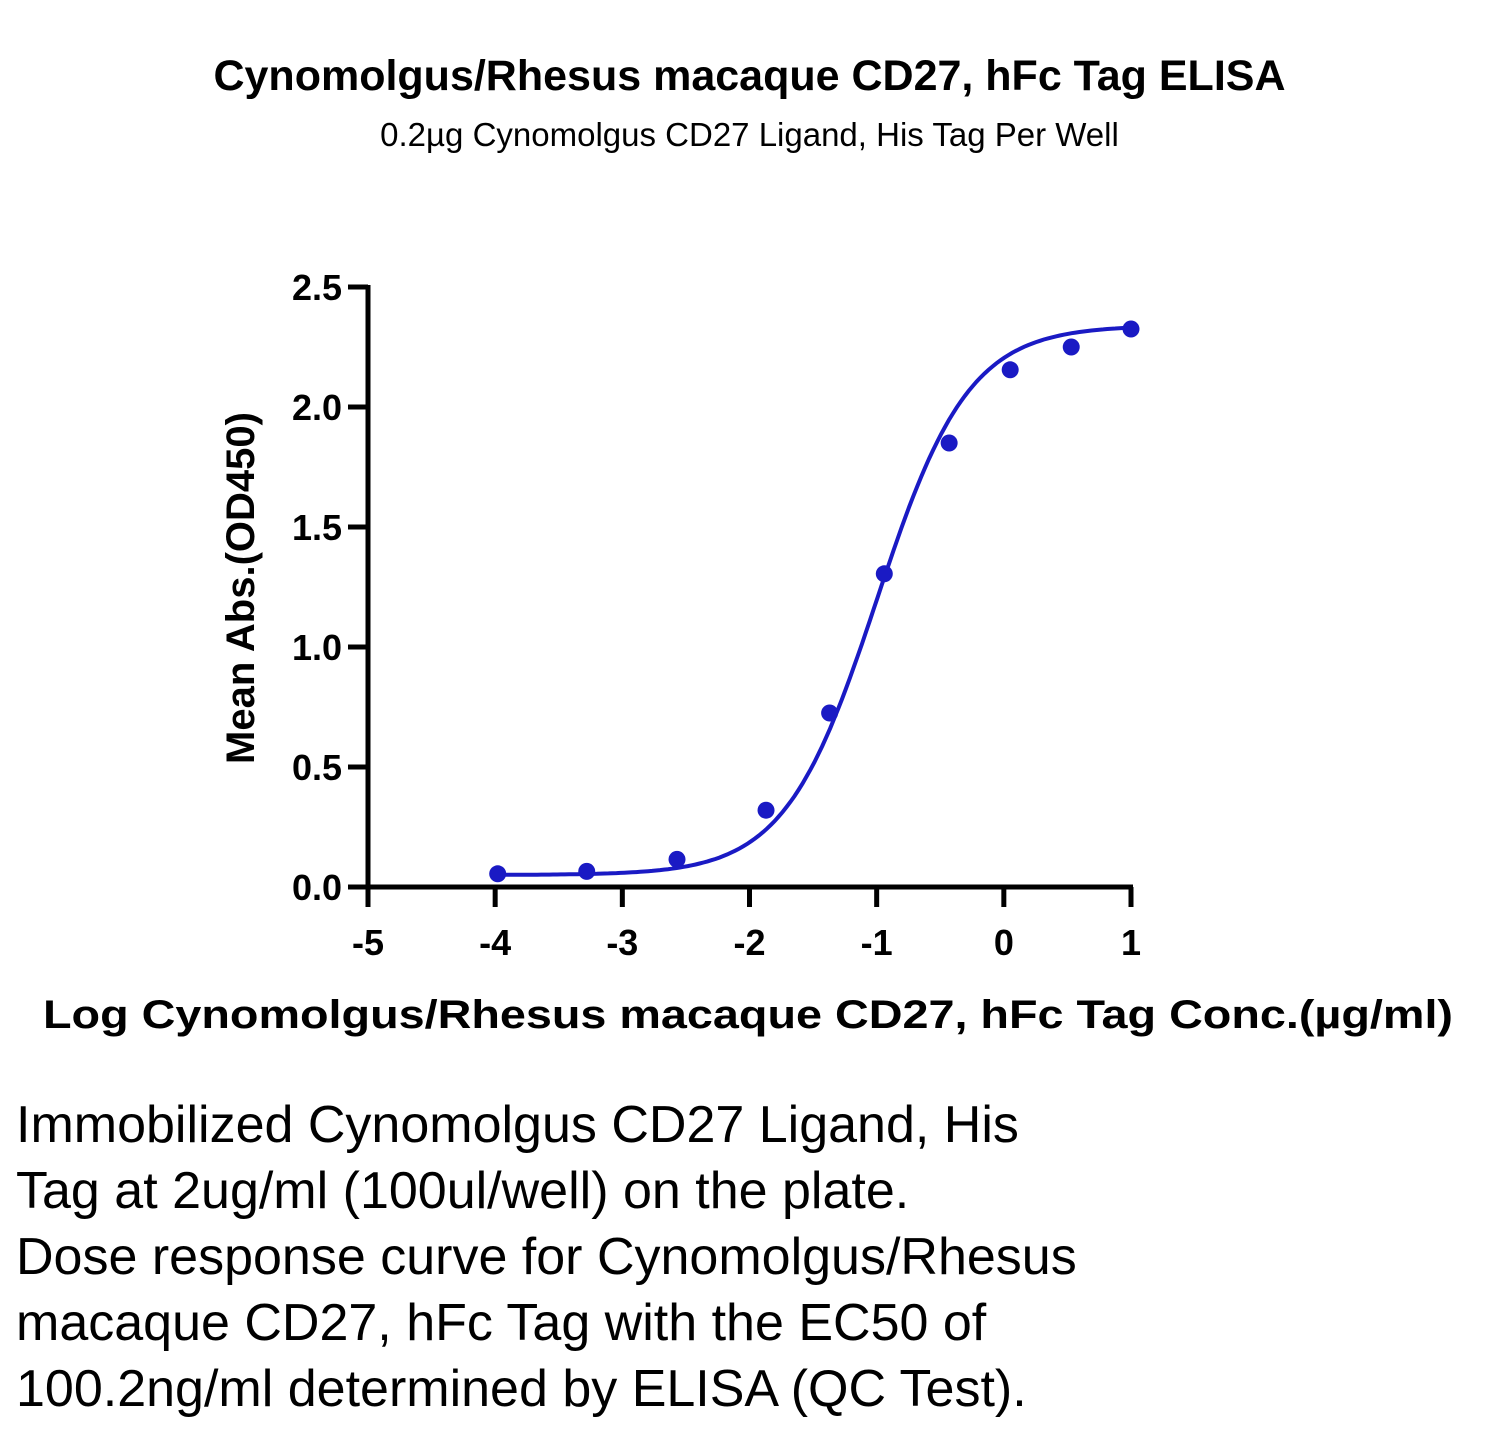 The height and width of the screenshot is (1436, 1499). What do you see at coordinates (317, 407) in the screenshot?
I see `y-tick-label: 2.0` at bounding box center [317, 407].